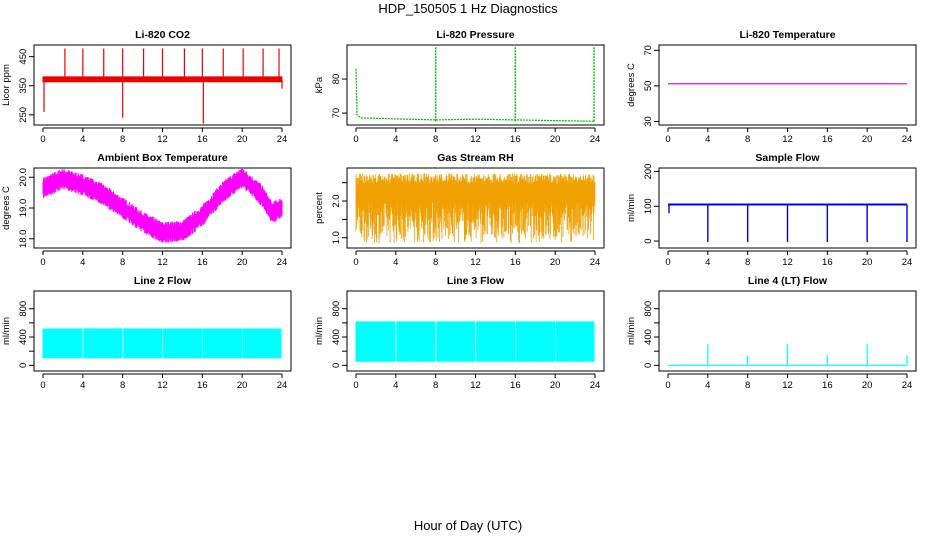 The width and height of the screenshot is (936, 540). I want to click on y-tick-label: 50, so click(648, 86).